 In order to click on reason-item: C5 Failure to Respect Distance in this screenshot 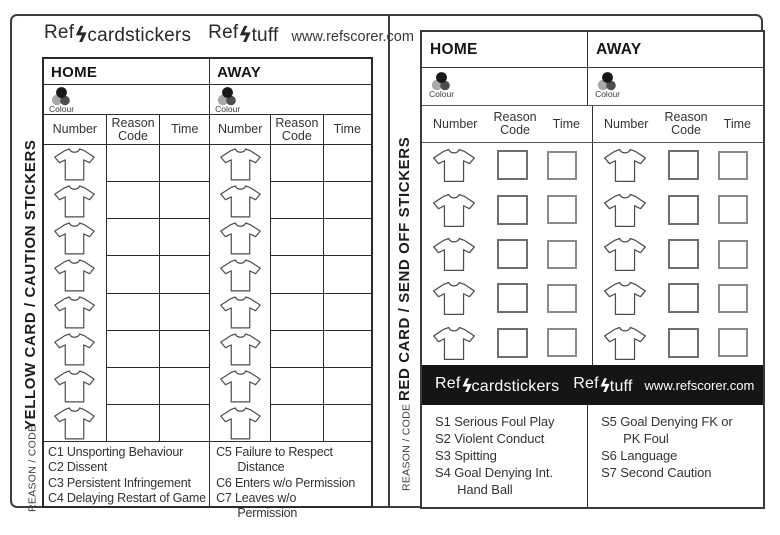, I will do `click(274, 460)`.